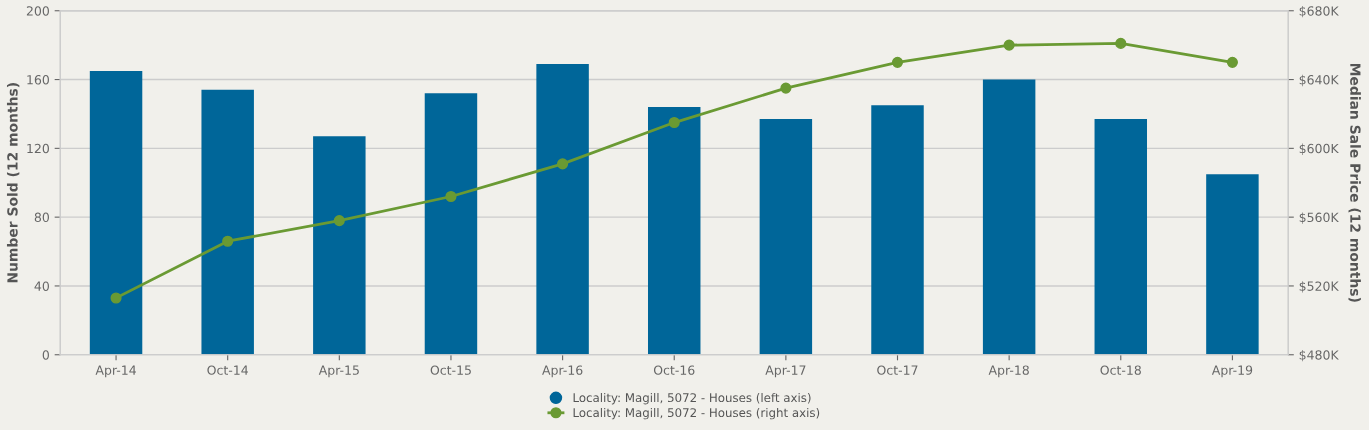  I want to click on legend-label: Locality: Magill, 5072 - Houses (left axis), so click(692, 398).